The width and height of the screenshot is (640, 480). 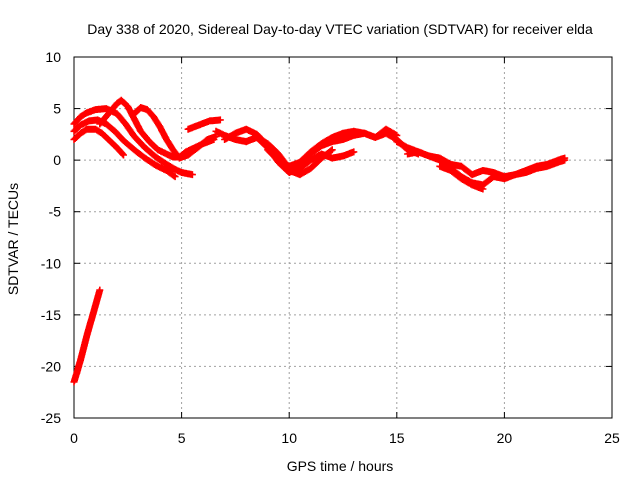 What do you see at coordinates (57, 109) in the screenshot?
I see `y-tick-label: 5` at bounding box center [57, 109].